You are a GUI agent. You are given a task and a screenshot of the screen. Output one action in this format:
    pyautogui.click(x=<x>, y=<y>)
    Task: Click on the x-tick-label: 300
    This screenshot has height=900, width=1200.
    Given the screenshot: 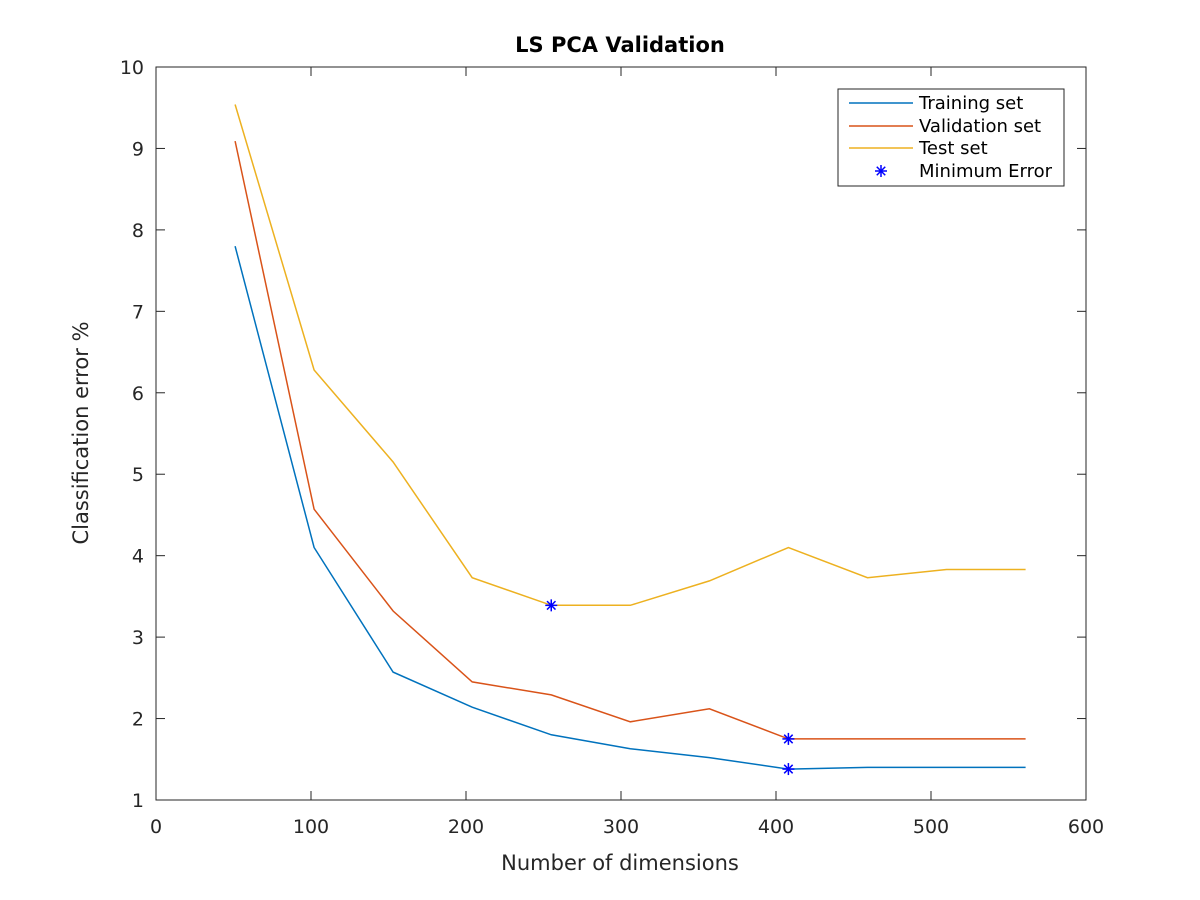 What is the action you would take?
    pyautogui.click(x=621, y=827)
    